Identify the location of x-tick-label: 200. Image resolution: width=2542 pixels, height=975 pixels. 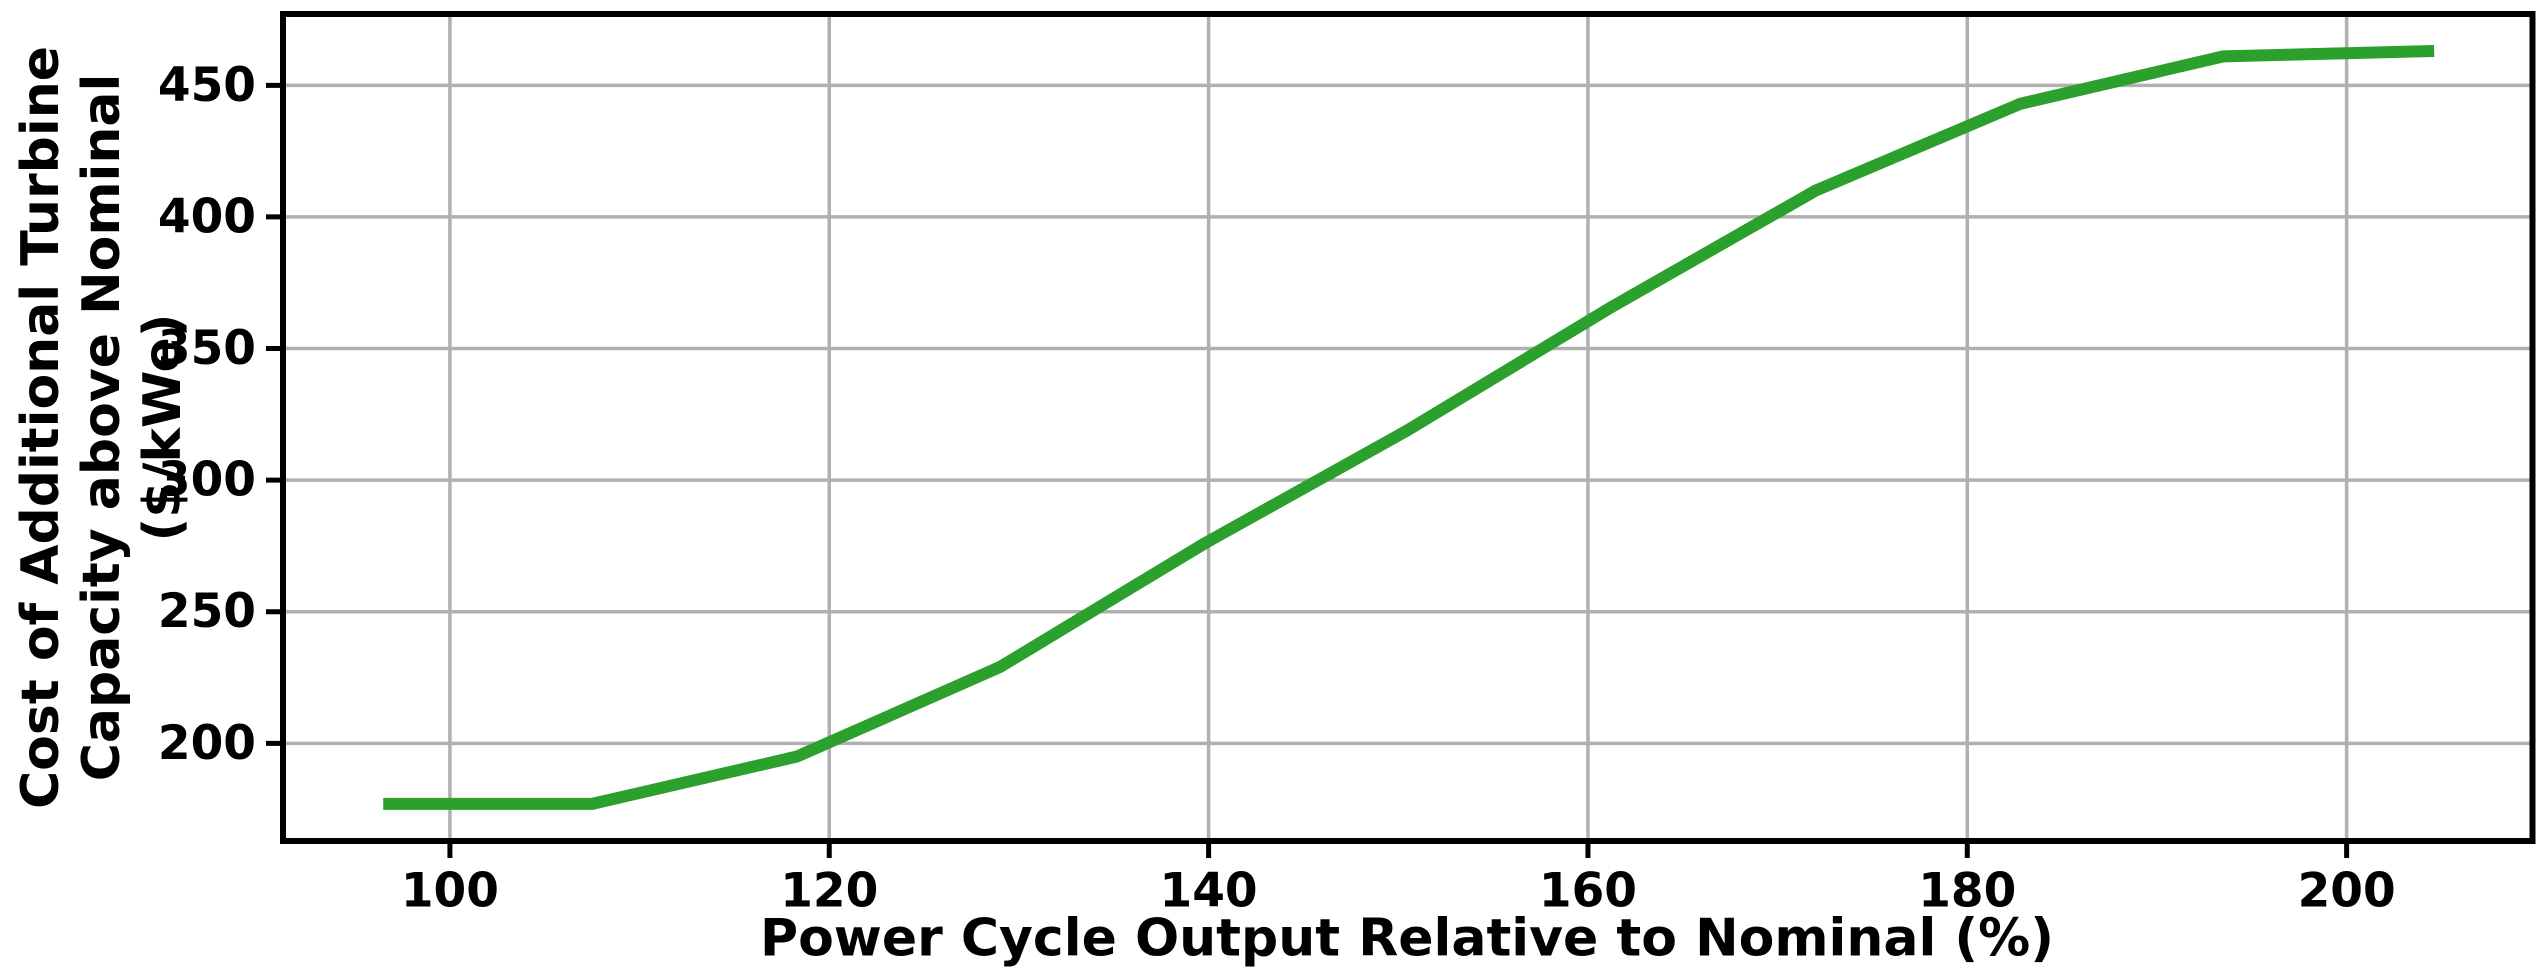
(2347, 890).